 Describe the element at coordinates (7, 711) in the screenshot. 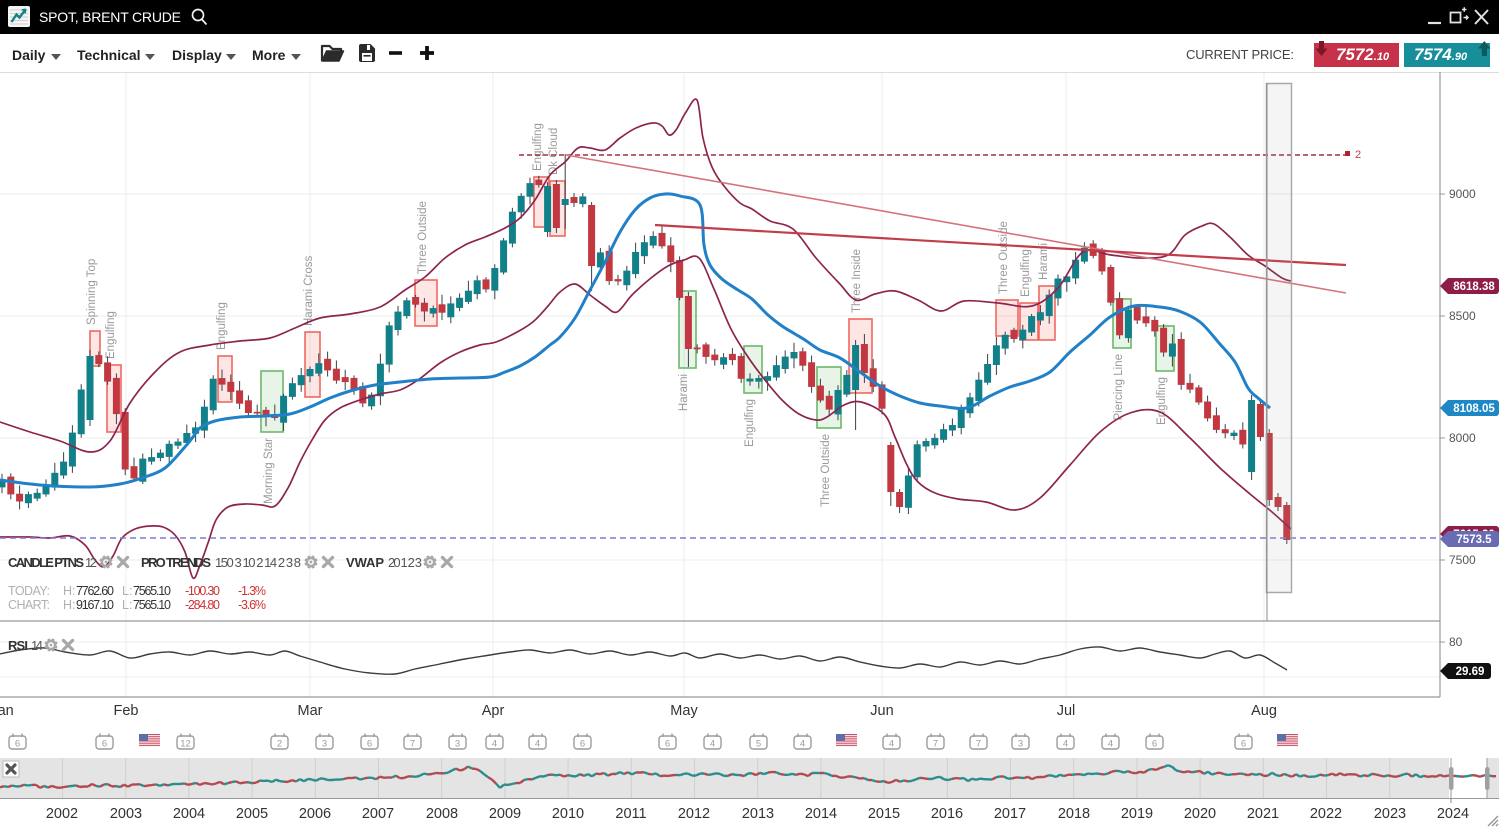

I see `svg-text: Jan` at that location.